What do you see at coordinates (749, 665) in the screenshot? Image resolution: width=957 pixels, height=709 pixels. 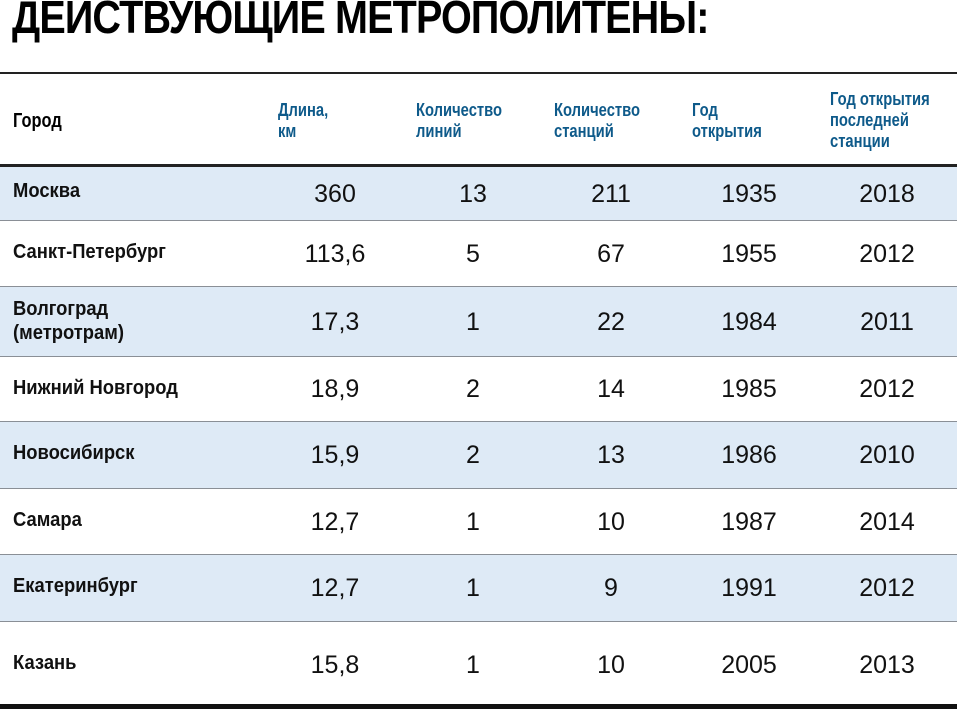 I see `opened-cell: 2005` at bounding box center [749, 665].